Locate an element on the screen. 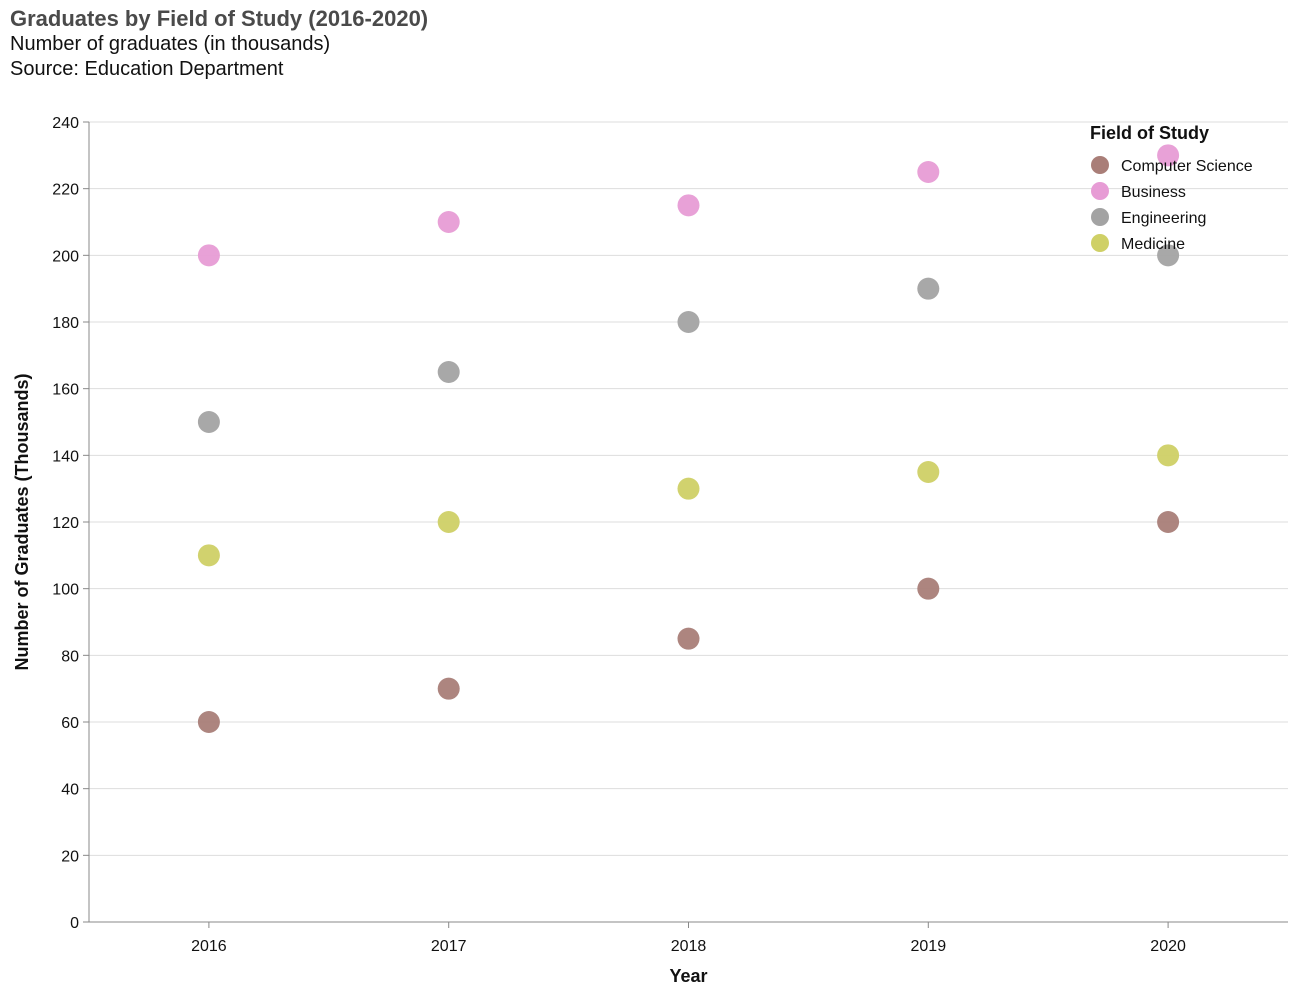  data-point-medicine-2018 is located at coordinates (688, 488).